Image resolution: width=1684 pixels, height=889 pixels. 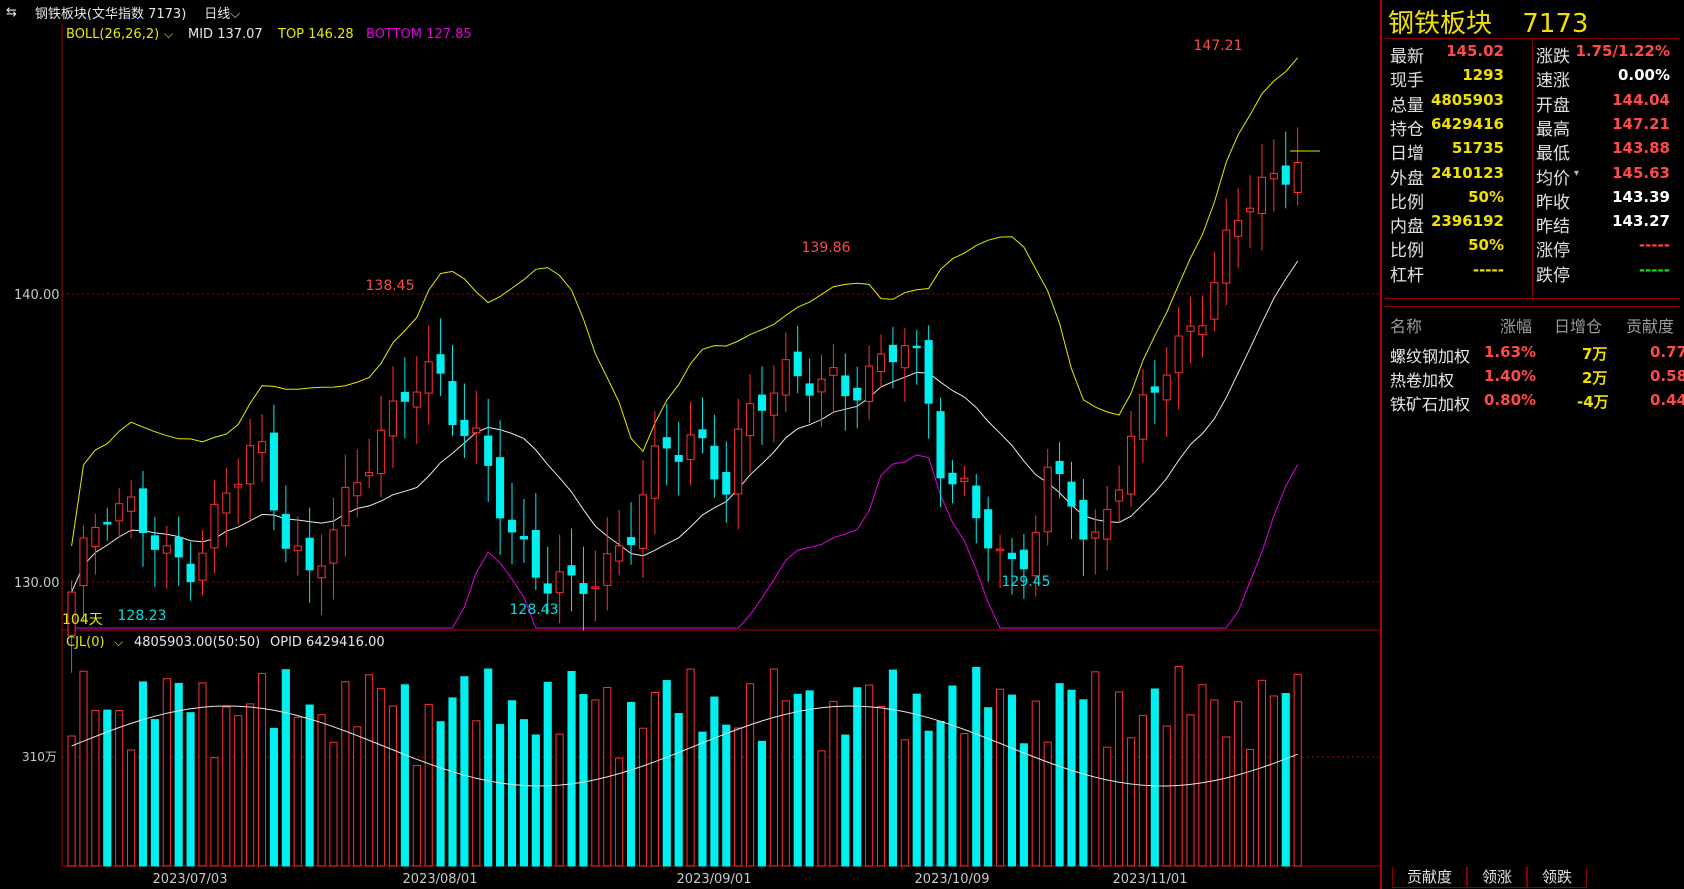 What do you see at coordinates (1557, 877) in the screenshot?
I see `tab-leading-down: 领跌` at bounding box center [1557, 877].